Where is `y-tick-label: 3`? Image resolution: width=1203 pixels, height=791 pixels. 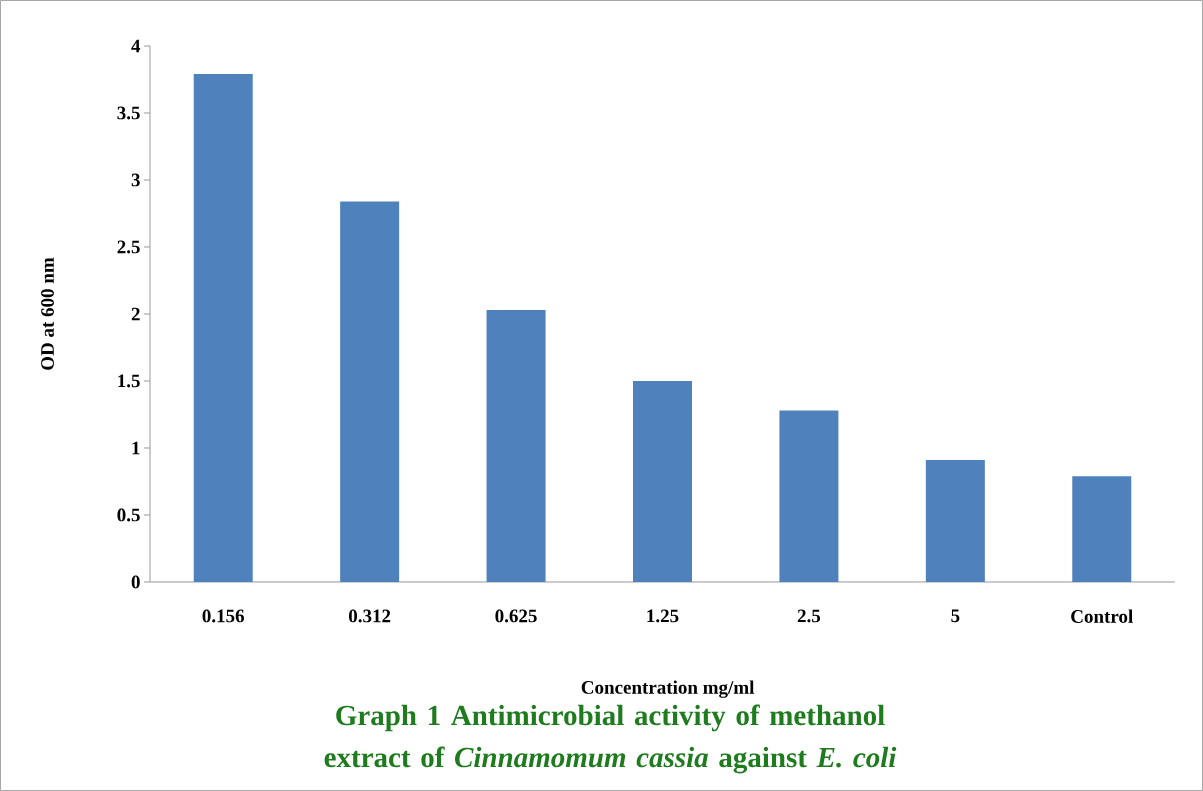
y-tick-label: 3 is located at coordinates (135, 180).